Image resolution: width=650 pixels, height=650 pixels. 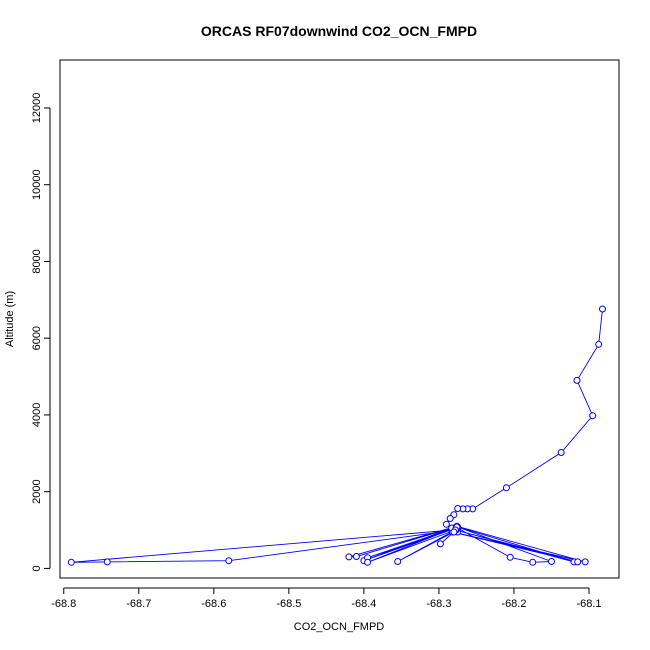 I want to click on y-tick-label: 6000, so click(x=37, y=338).